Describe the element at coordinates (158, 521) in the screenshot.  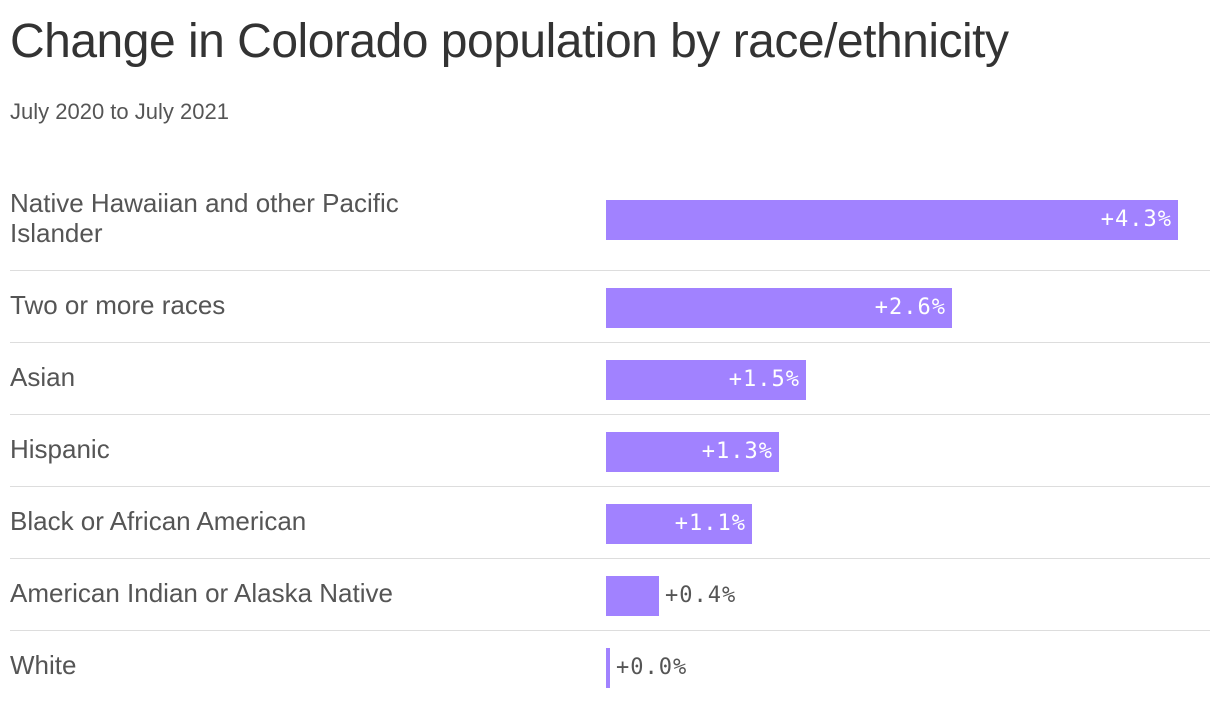
I see `category-label: Black or African American` at that location.